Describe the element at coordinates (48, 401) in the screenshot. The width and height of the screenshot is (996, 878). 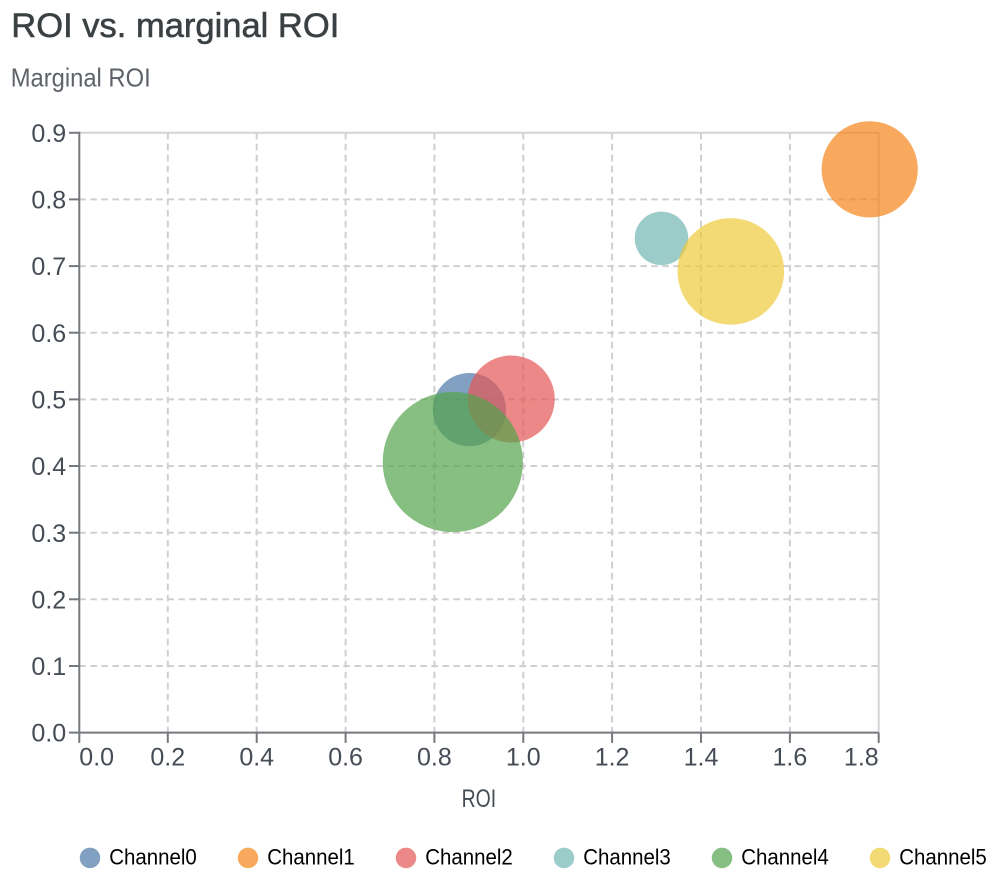
I see `svg-text: 0.5` at that location.